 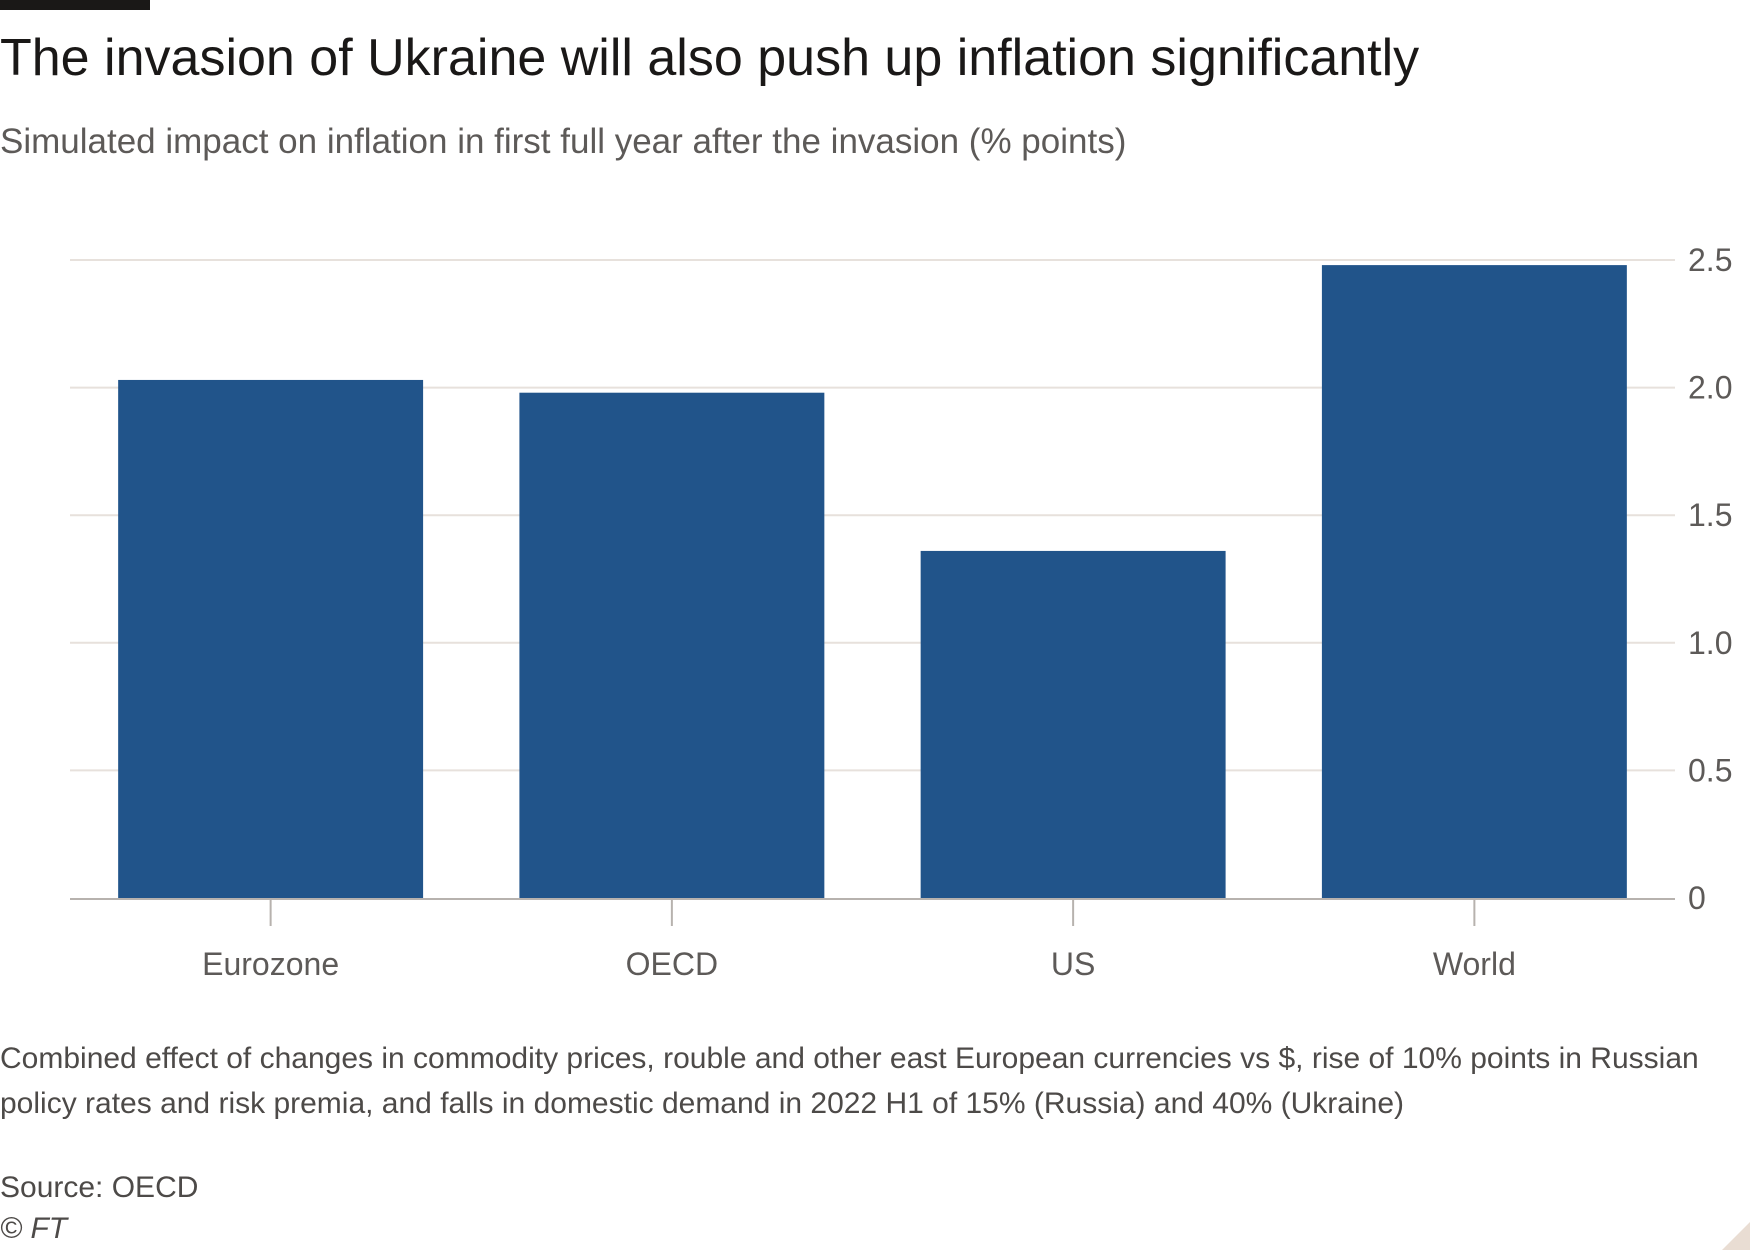 I want to click on y-tick-label: 1.0, so click(x=1710, y=643).